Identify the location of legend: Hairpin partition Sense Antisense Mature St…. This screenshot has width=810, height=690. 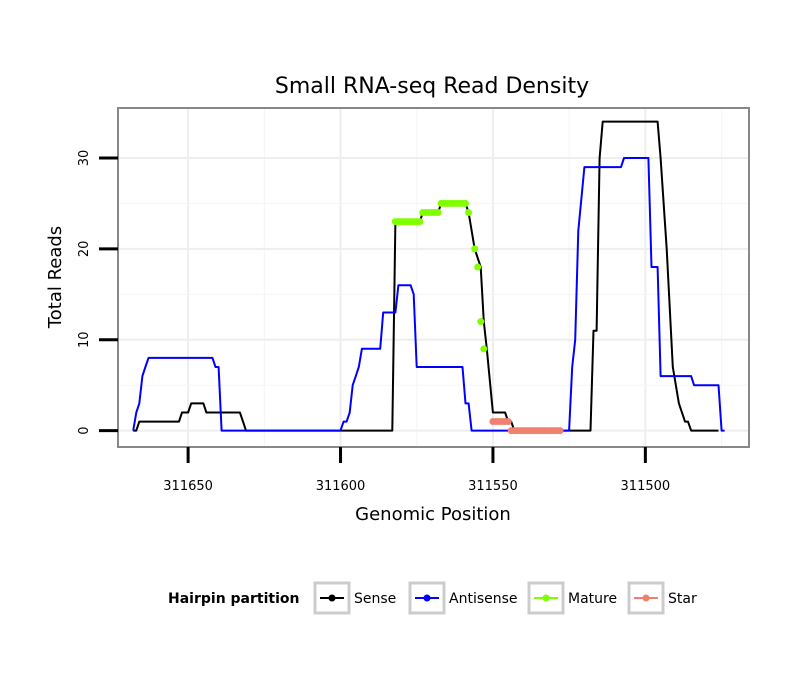
(432, 598).